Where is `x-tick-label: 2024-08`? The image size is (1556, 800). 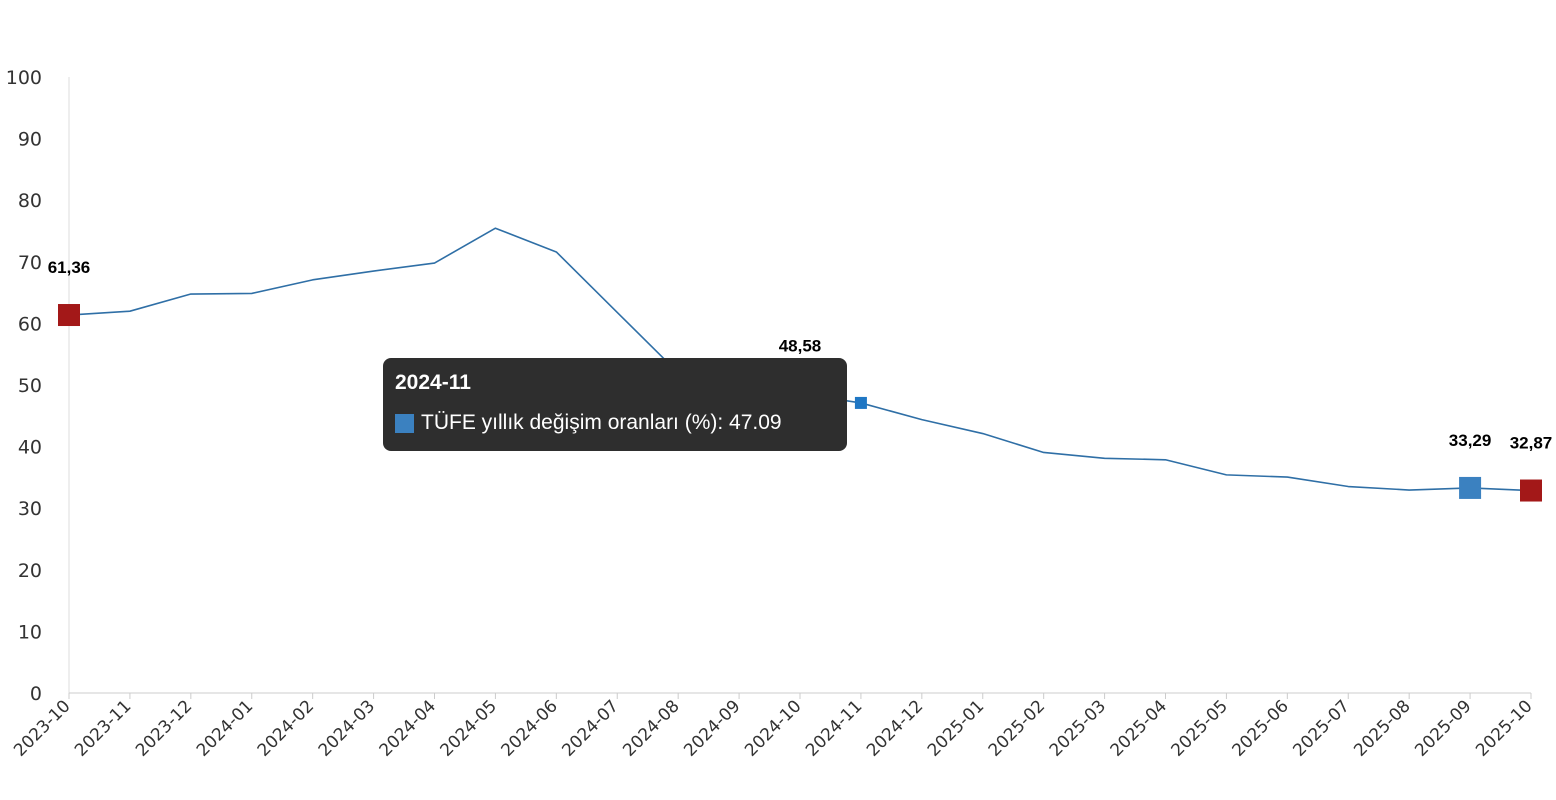 x-tick-label: 2024-08 is located at coordinates (651, 728).